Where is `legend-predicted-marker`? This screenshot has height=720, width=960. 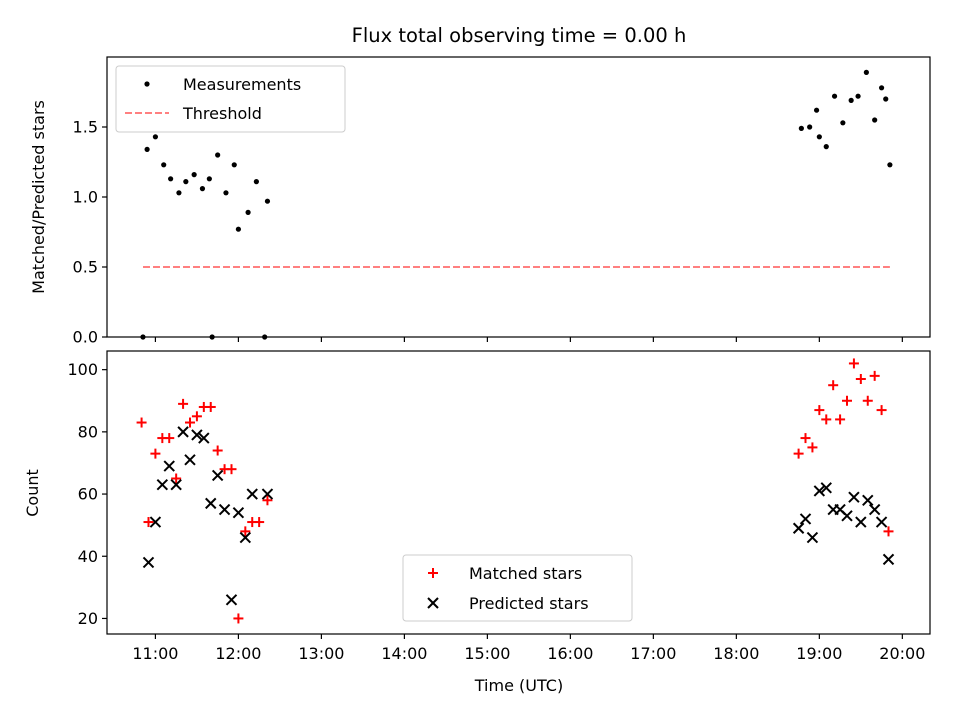
legend-predicted-marker is located at coordinates (433, 603).